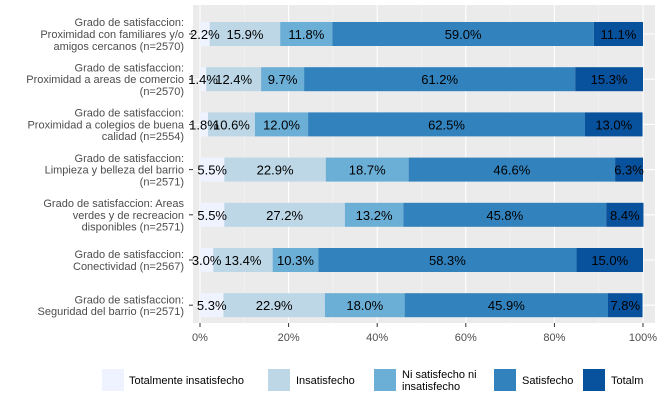 Image resolution: width=661 pixels, height=408 pixels. I want to click on x-axis-ticks: 0% 20% 40% 60% 80% 100%, so click(424, 333).